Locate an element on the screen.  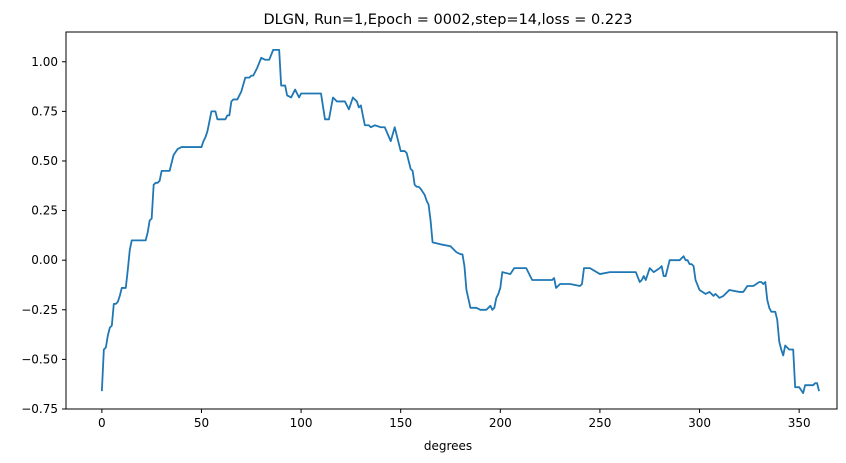
y-tick-label: −0.50 is located at coordinates (39, 359).